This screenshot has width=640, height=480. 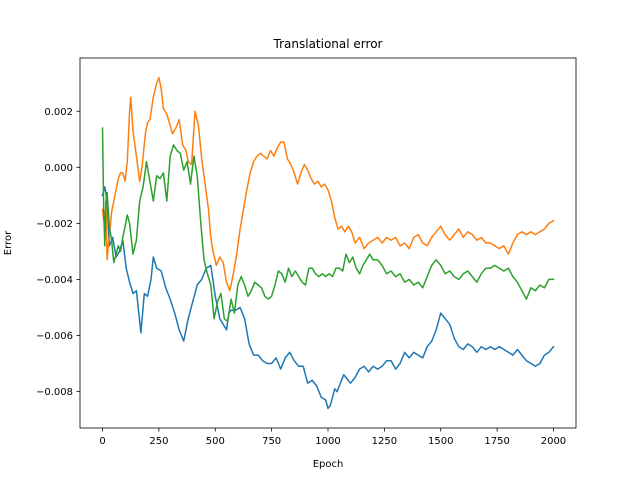 What do you see at coordinates (58, 168) in the screenshot?
I see `y-tick-label: 0.000` at bounding box center [58, 168].